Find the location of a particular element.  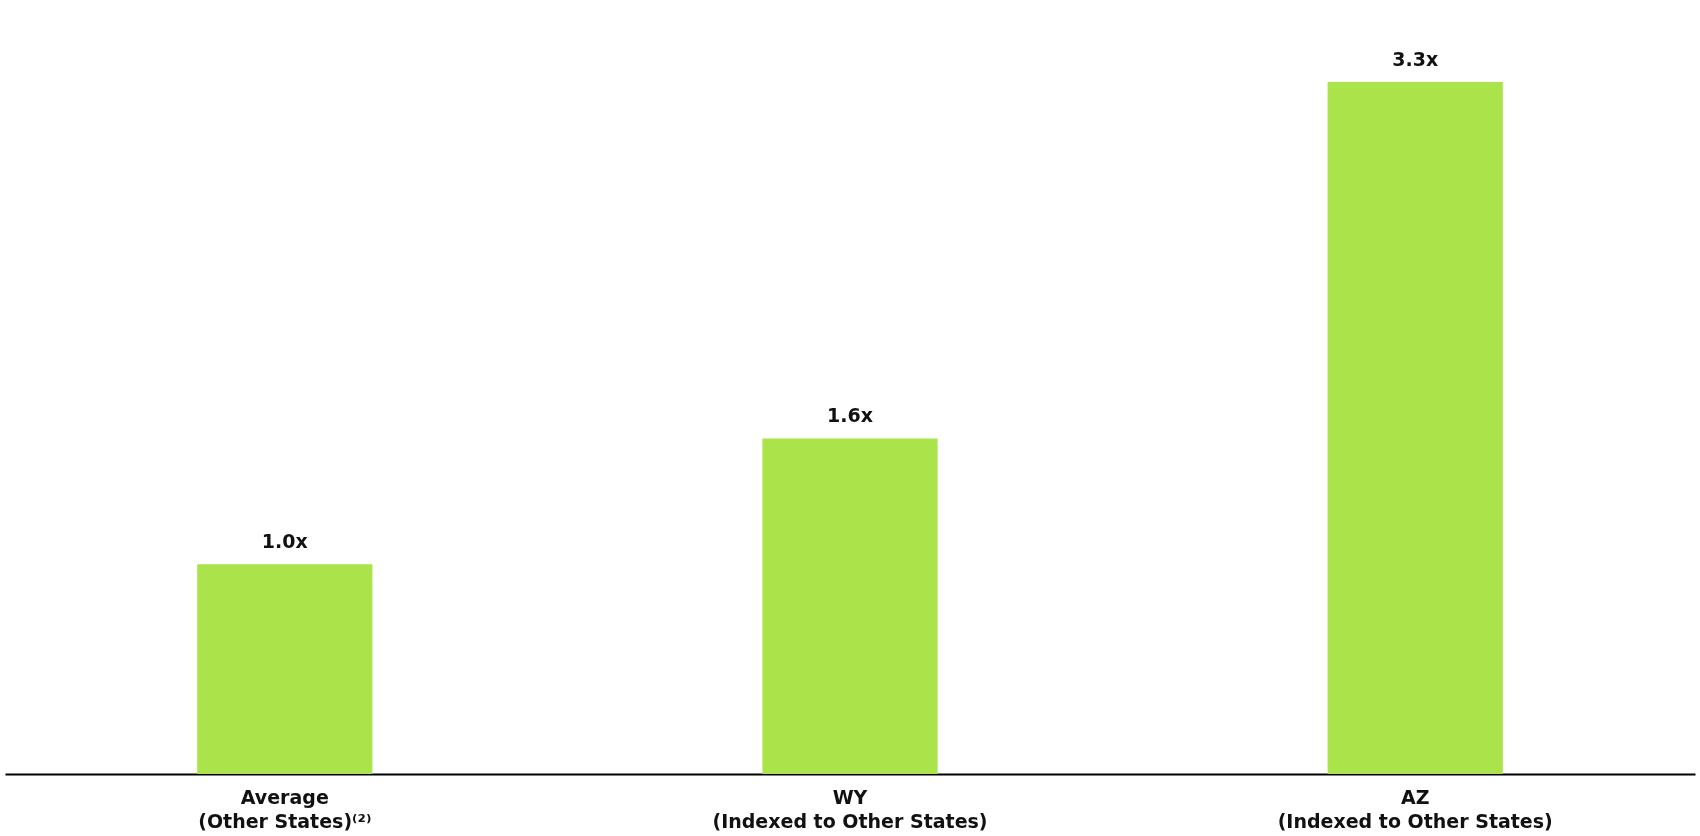

data-label: 1.6x is located at coordinates (850, 415).